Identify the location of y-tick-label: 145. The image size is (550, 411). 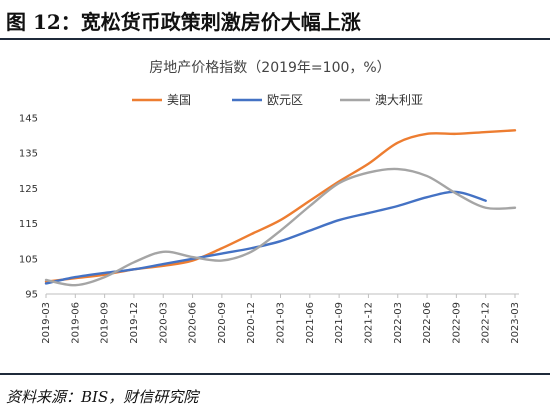
(28, 119).